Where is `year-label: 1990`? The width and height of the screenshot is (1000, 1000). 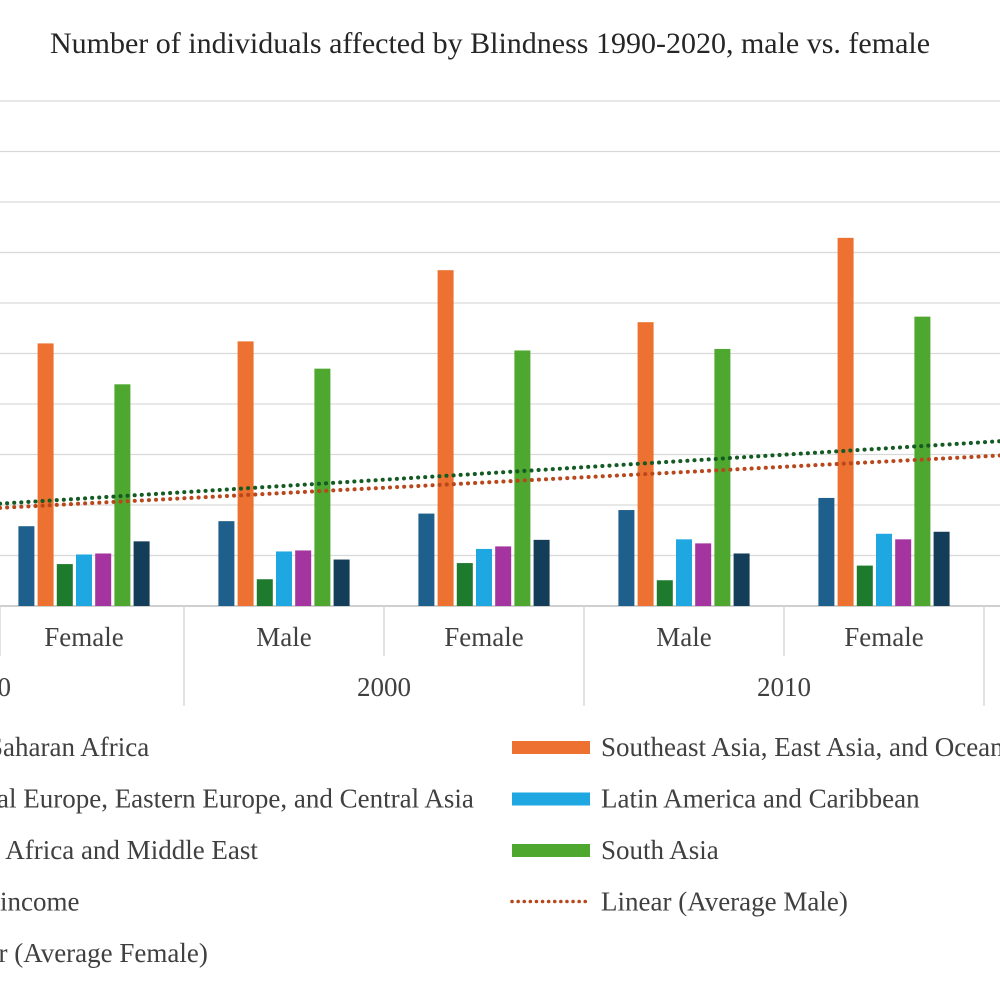 year-label: 1990 is located at coordinates (5, 687).